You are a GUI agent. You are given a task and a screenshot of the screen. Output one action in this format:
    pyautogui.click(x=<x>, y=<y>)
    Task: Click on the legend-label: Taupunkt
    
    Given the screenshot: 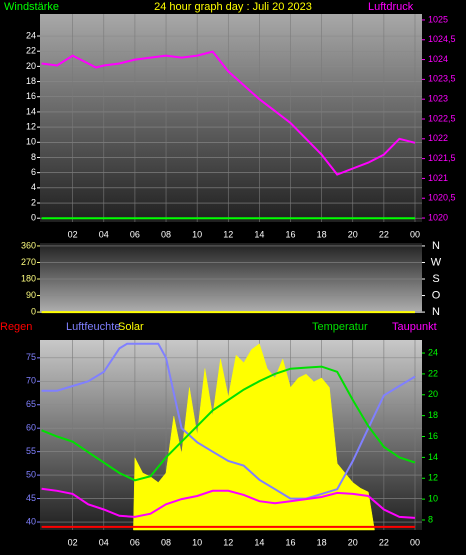 What is the action you would take?
    pyautogui.click(x=414, y=327)
    